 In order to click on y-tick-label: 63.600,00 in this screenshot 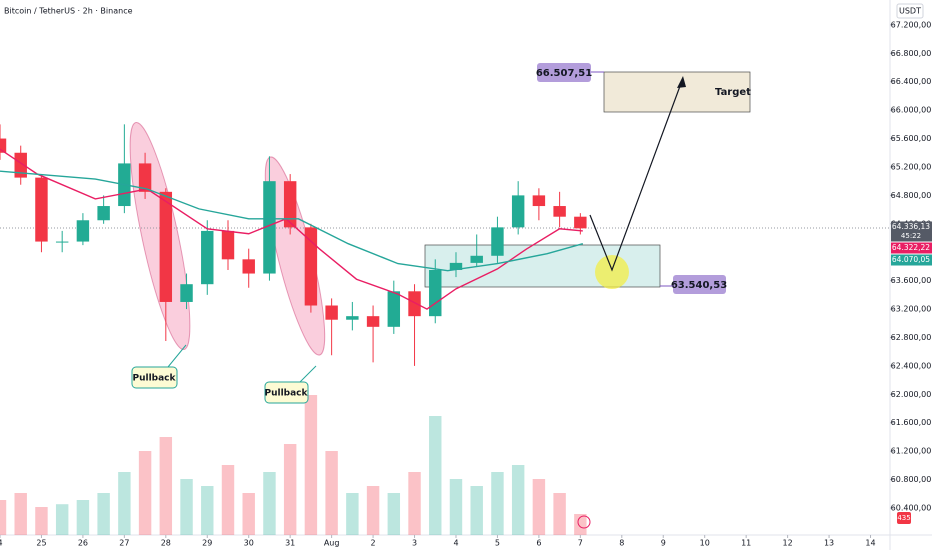, I will do `click(911, 280)`.